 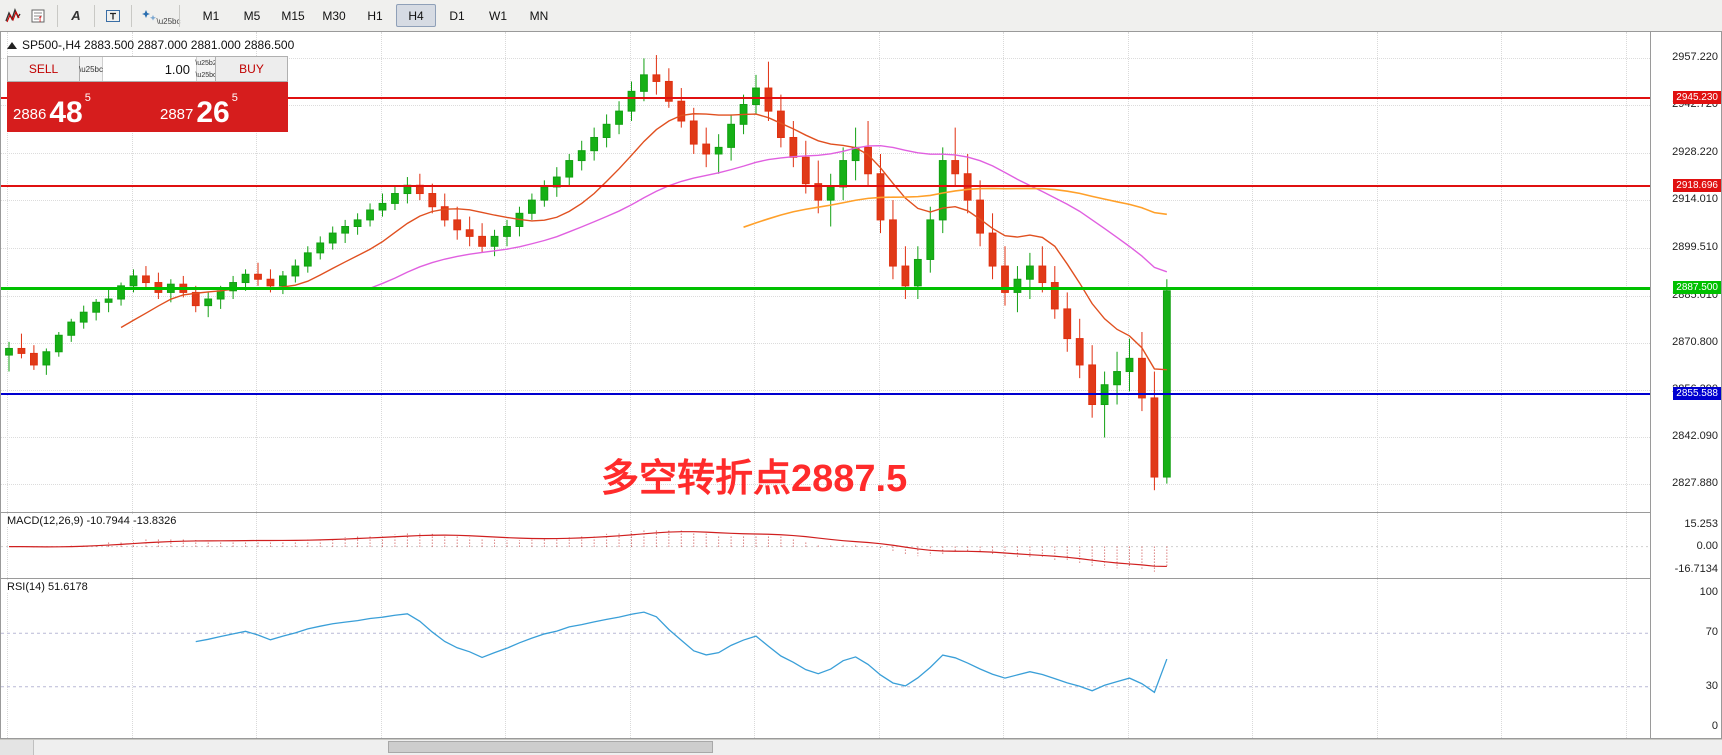 I want to click on scrollbar-thumb, so click(x=550, y=747).